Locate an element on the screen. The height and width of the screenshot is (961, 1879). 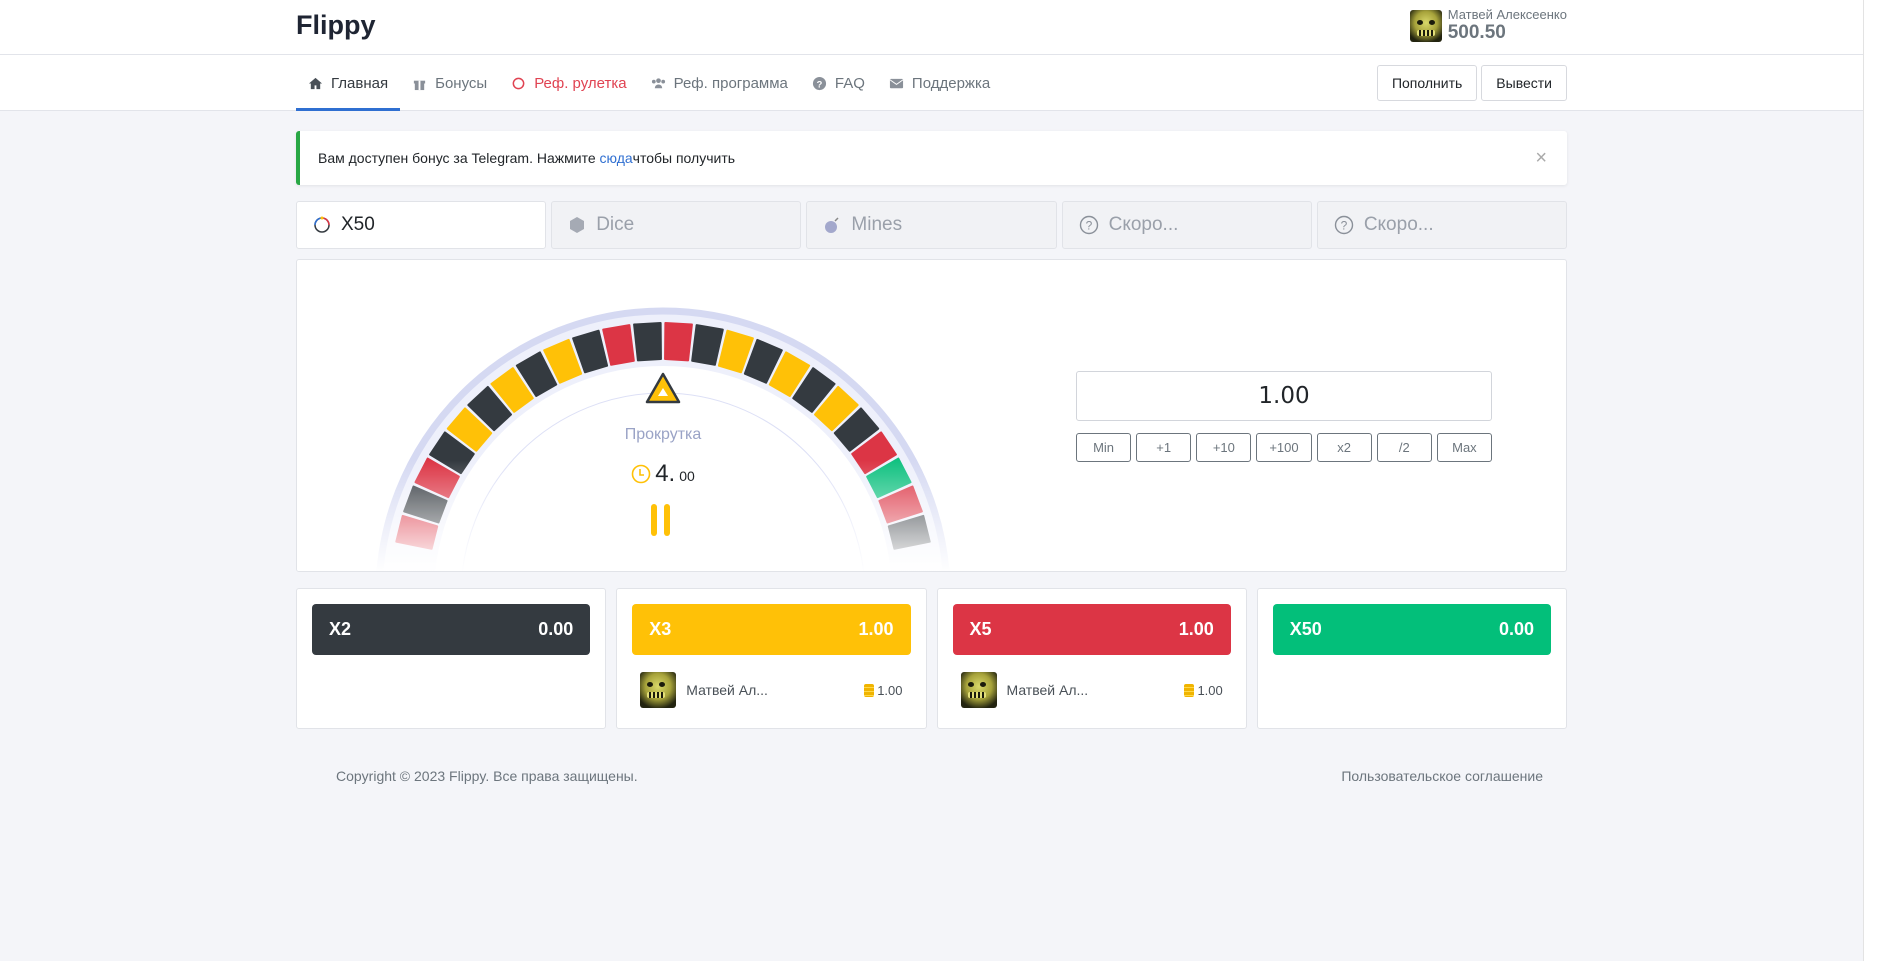
bet-plus10-button: +10 is located at coordinates (1224, 447).